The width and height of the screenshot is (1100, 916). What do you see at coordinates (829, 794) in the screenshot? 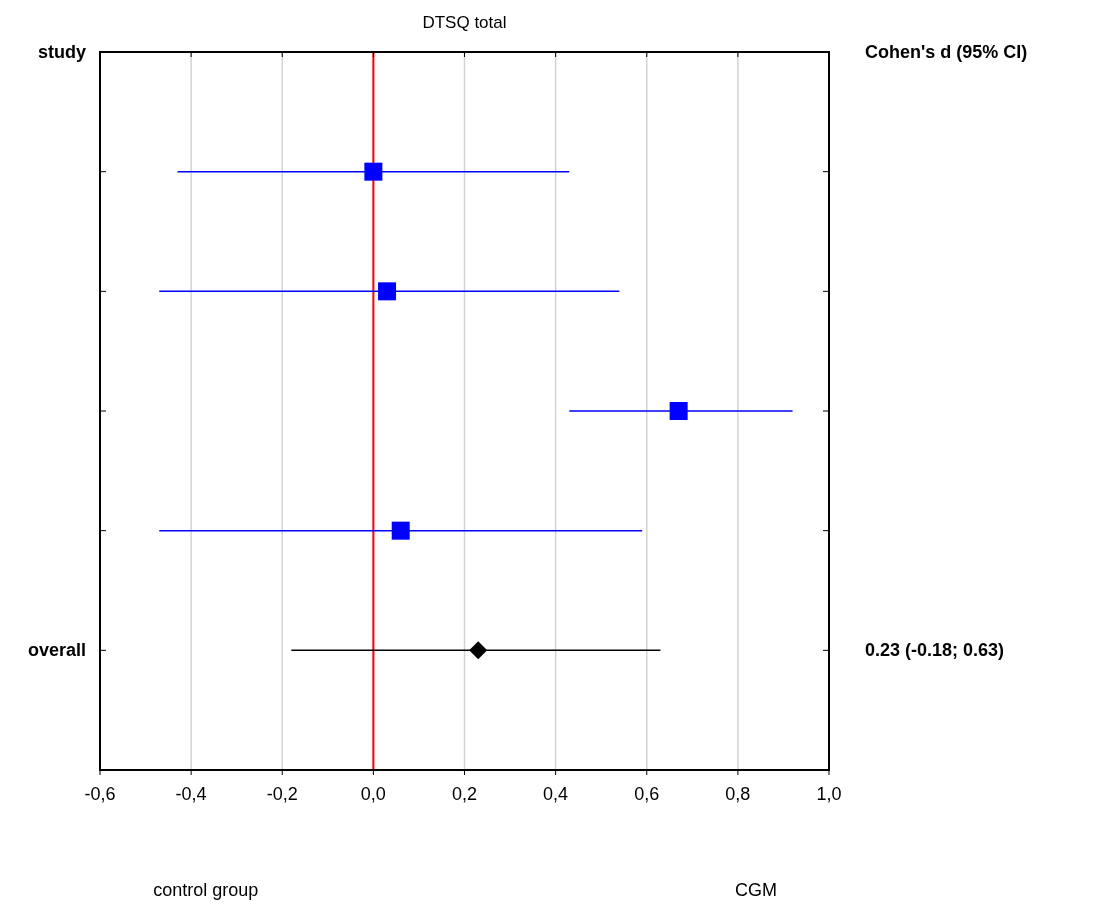
I see `x-tick-label: 1,0` at bounding box center [829, 794].